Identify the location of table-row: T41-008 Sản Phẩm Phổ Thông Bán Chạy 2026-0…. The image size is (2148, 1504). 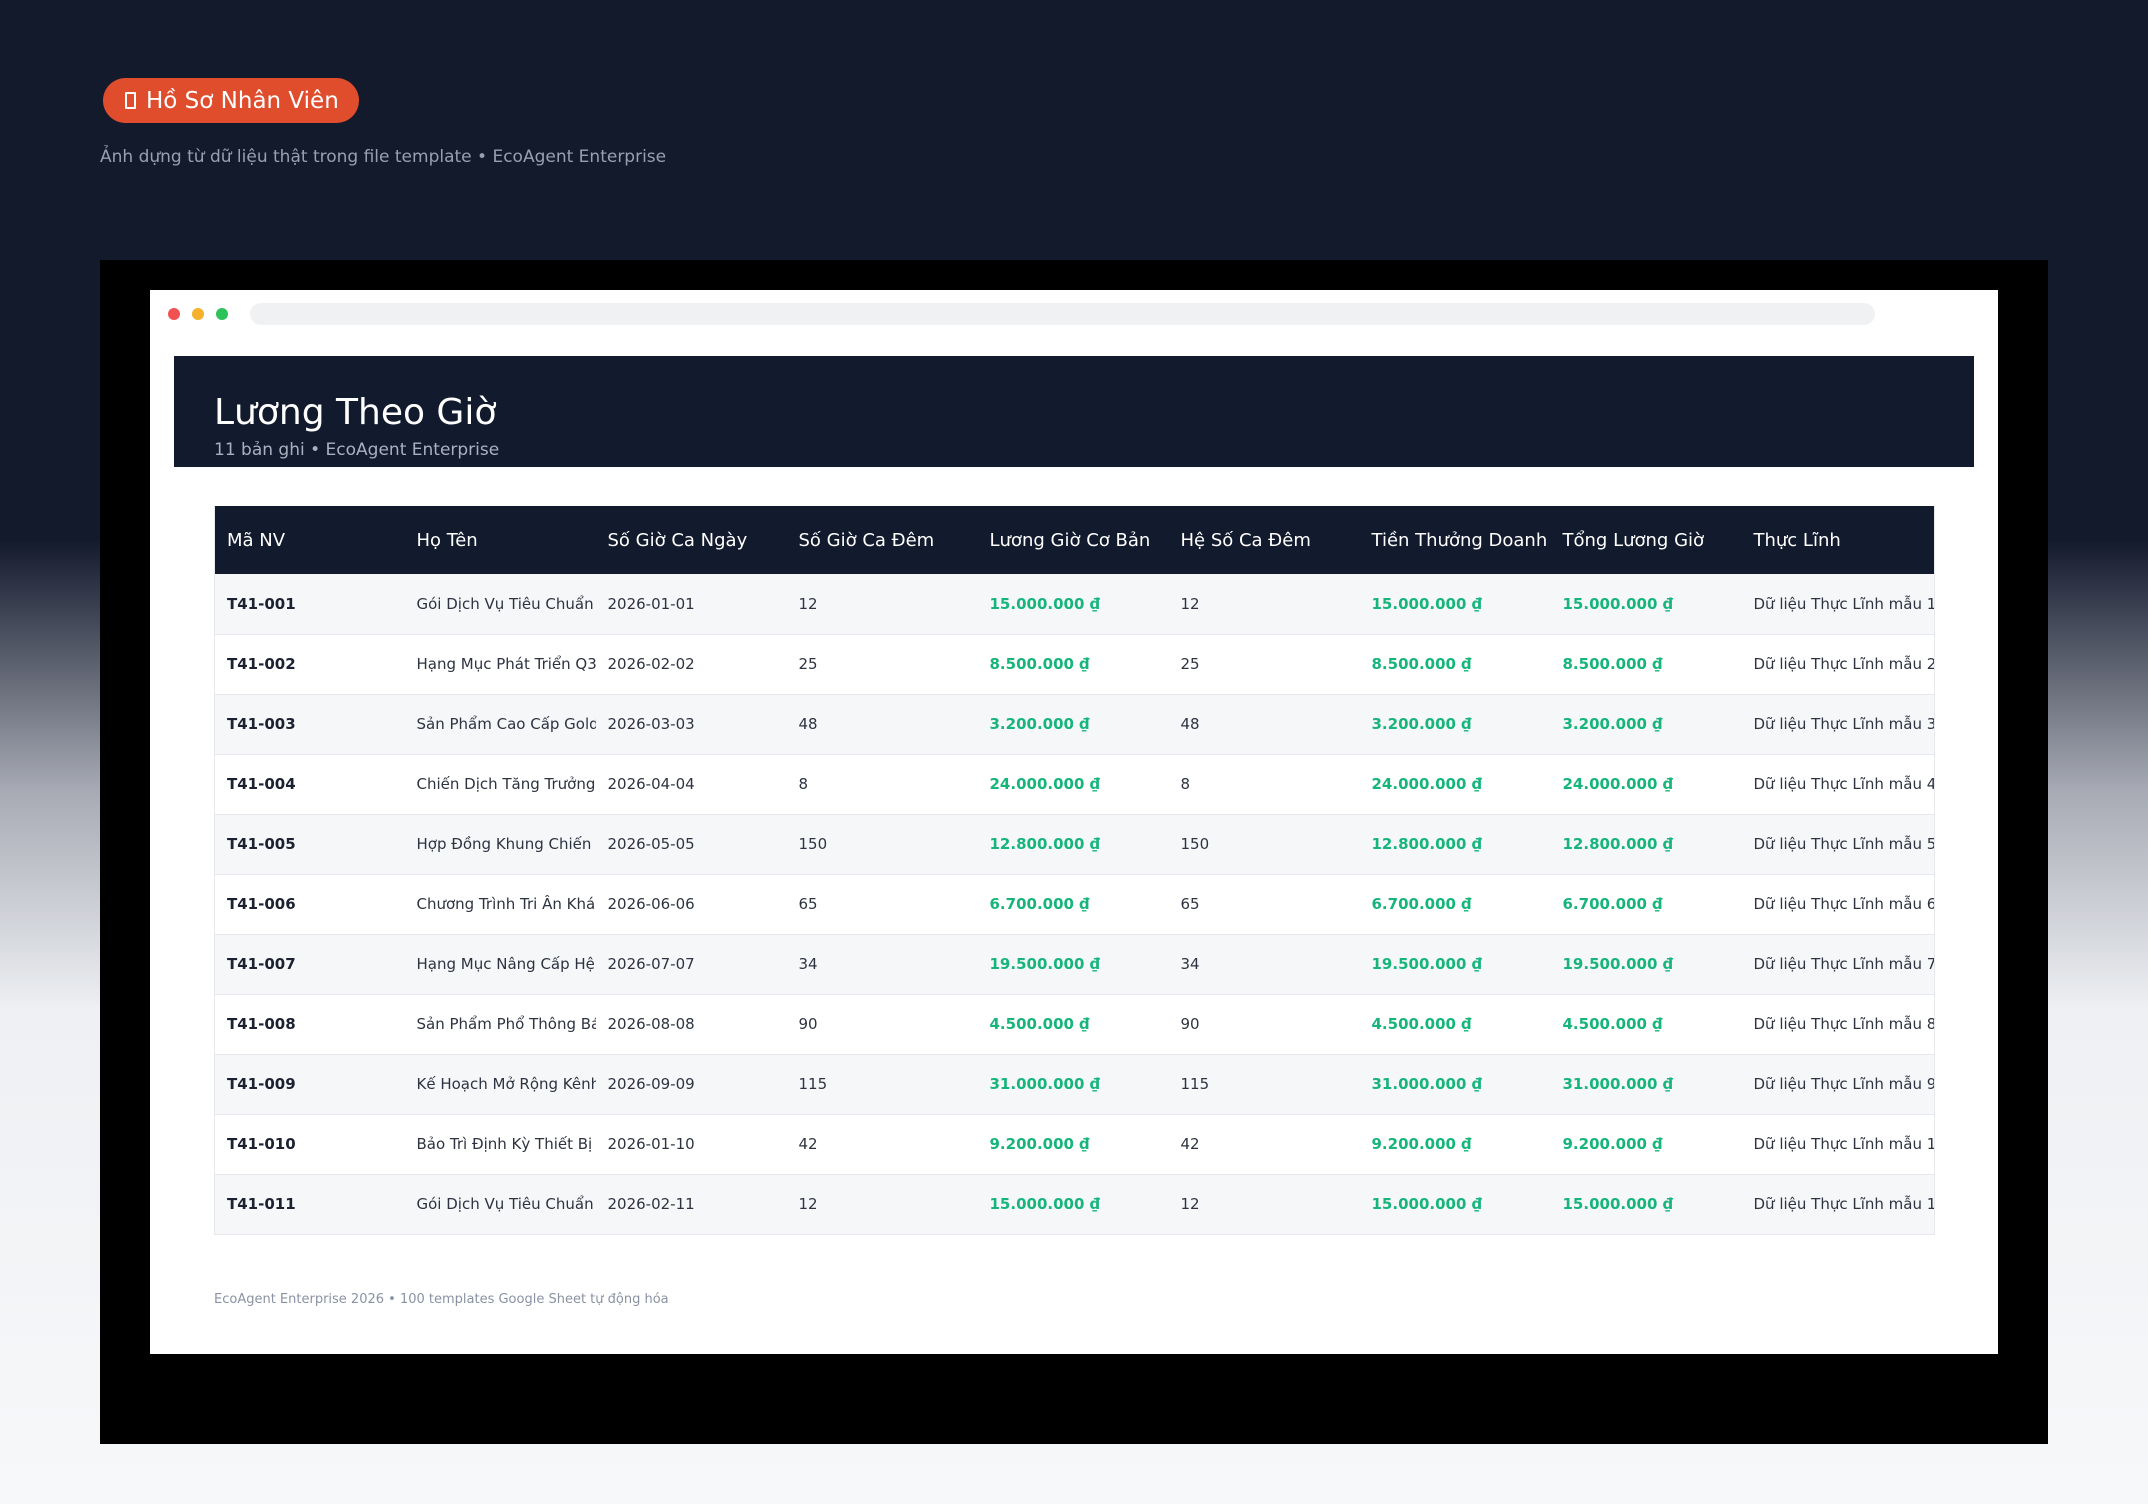
(1074, 1024).